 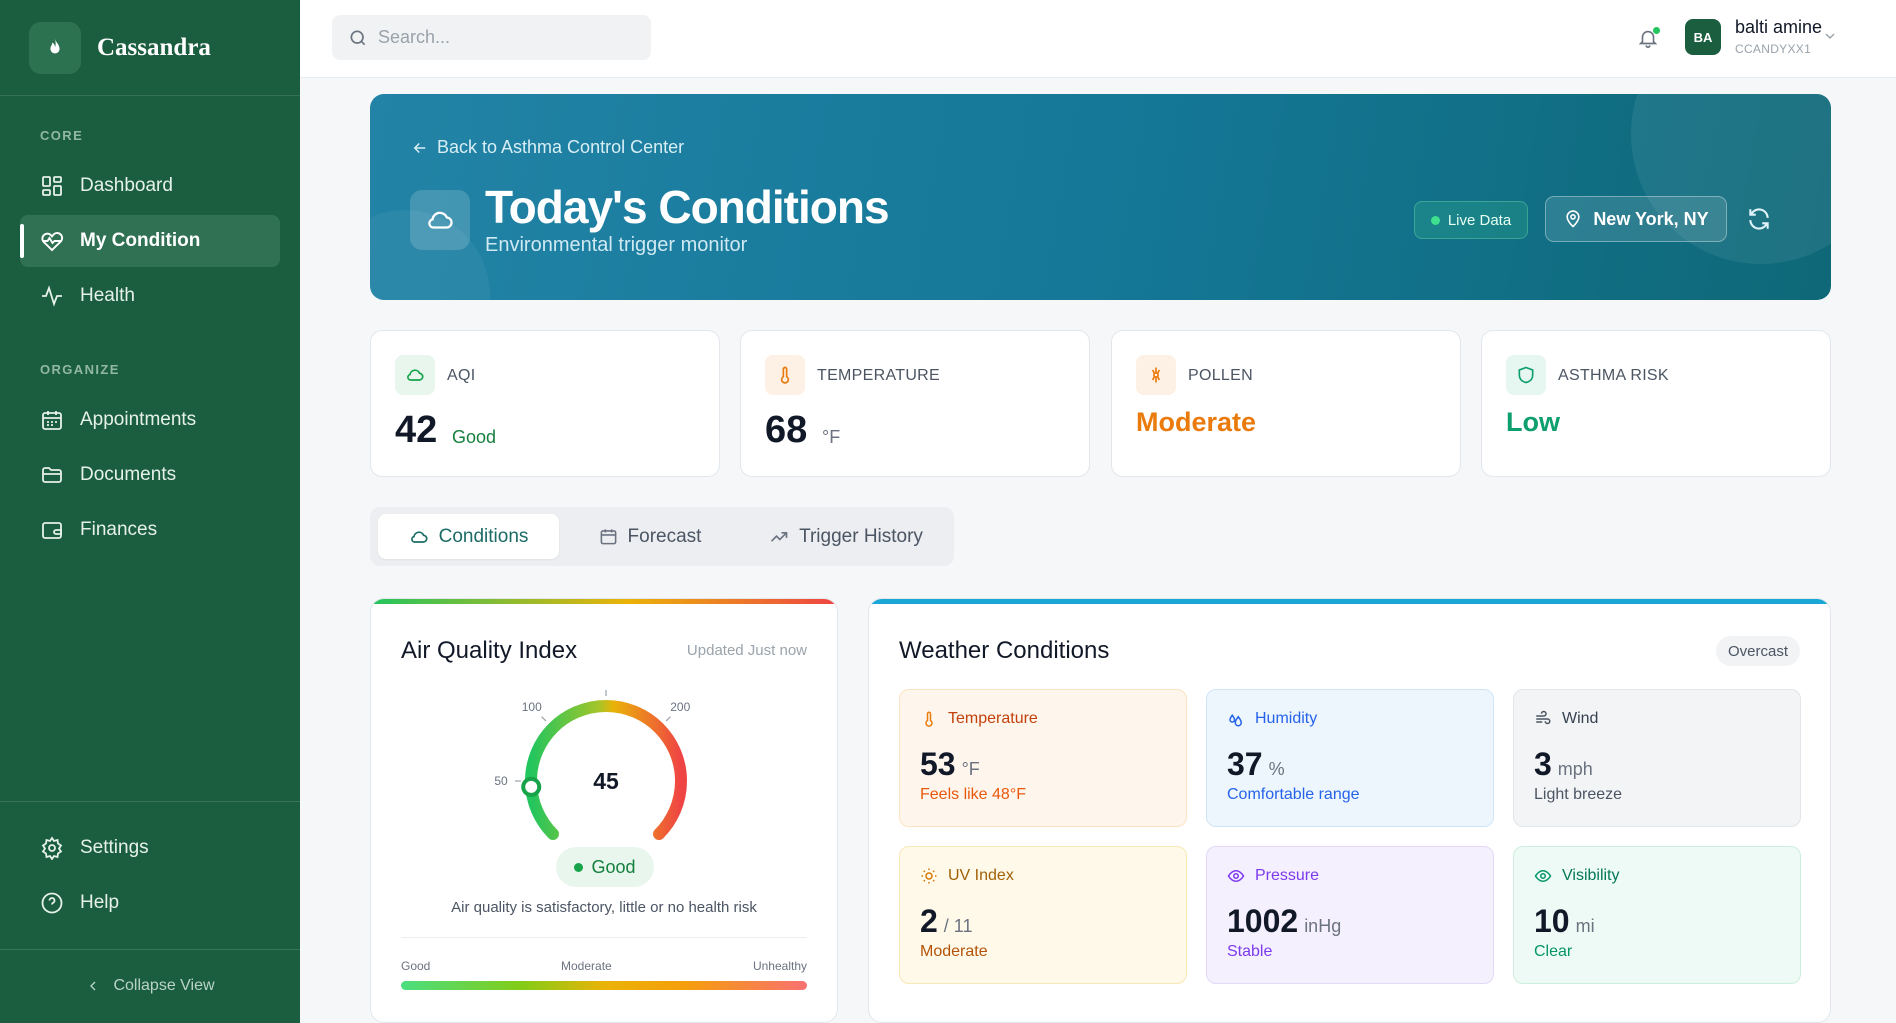 I want to click on sidebar-item-label: Documents, so click(x=128, y=474).